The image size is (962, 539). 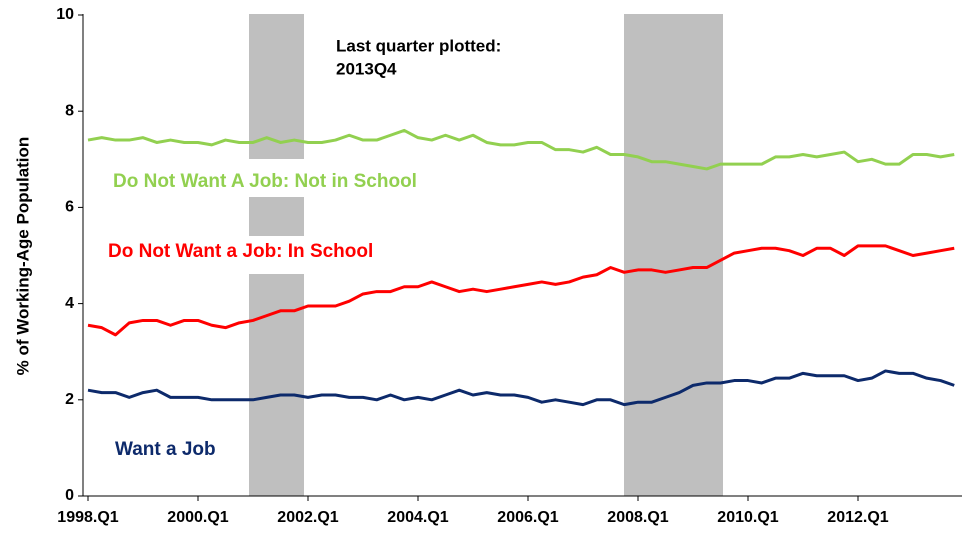 What do you see at coordinates (417, 517) in the screenshot?
I see `x-tick-label: 2004.Q1` at bounding box center [417, 517].